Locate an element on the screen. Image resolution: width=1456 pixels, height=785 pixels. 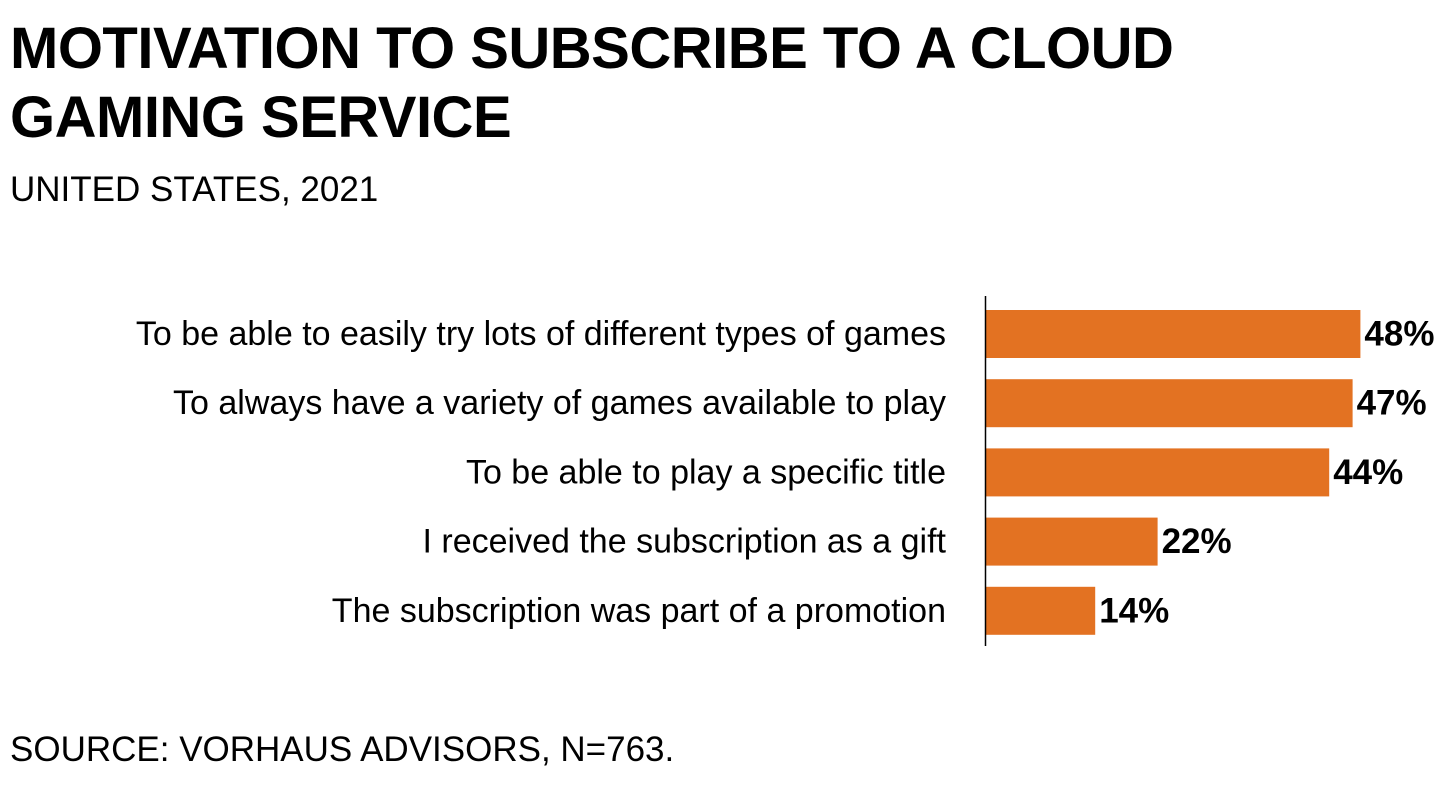
bars-group is located at coordinates (1173, 472).